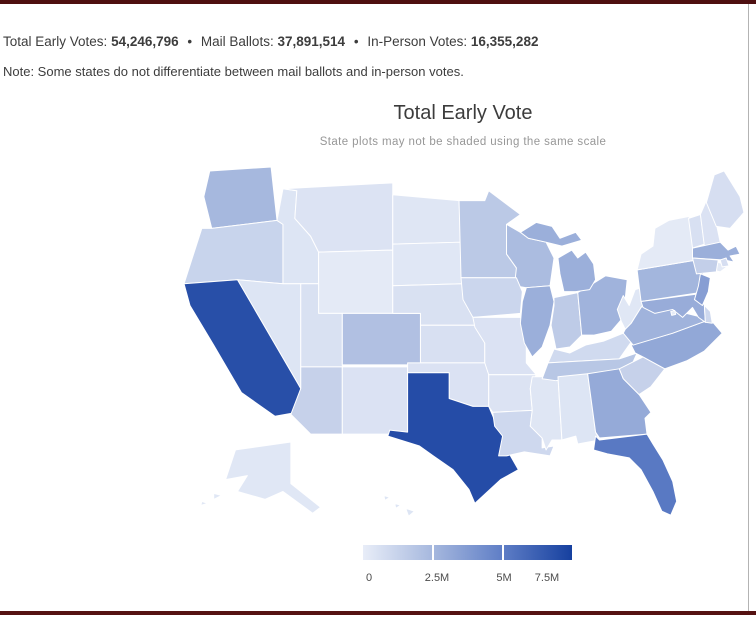 Image resolution: width=756 pixels, height=617 pixels. Describe the element at coordinates (512, 393) in the screenshot. I see `state-AR` at that location.